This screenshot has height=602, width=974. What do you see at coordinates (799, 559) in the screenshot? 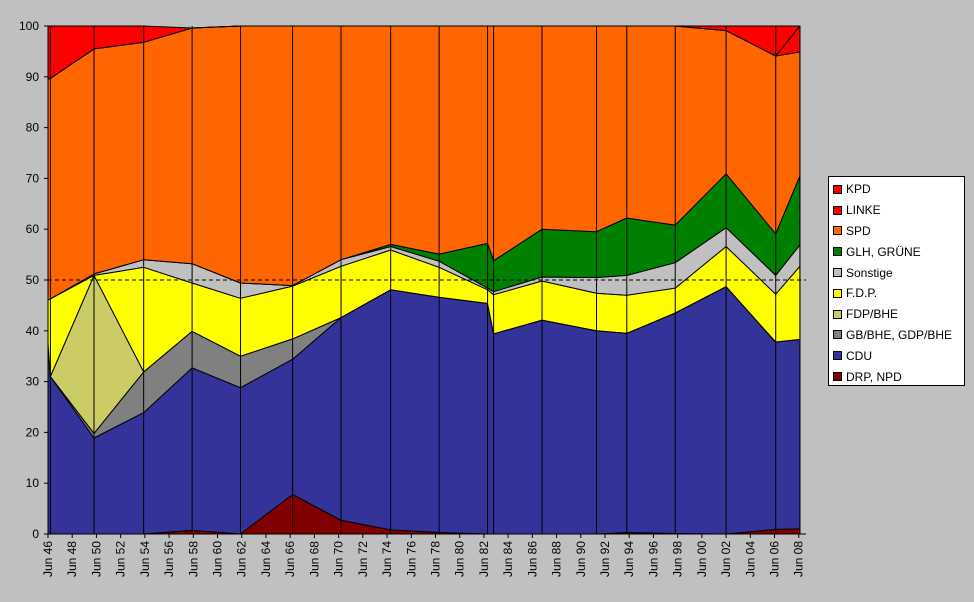
I see `x-tick-label: Jun 08` at bounding box center [799, 559].